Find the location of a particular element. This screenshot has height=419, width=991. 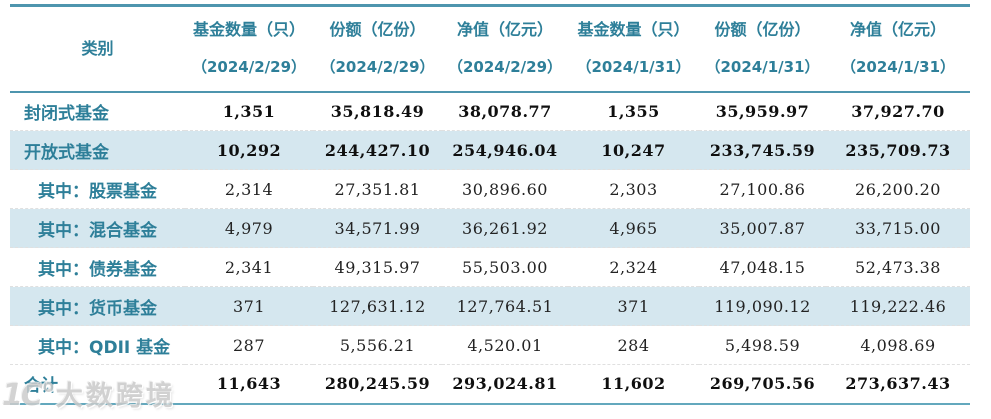

cell-value: 287 is located at coordinates (249, 345).